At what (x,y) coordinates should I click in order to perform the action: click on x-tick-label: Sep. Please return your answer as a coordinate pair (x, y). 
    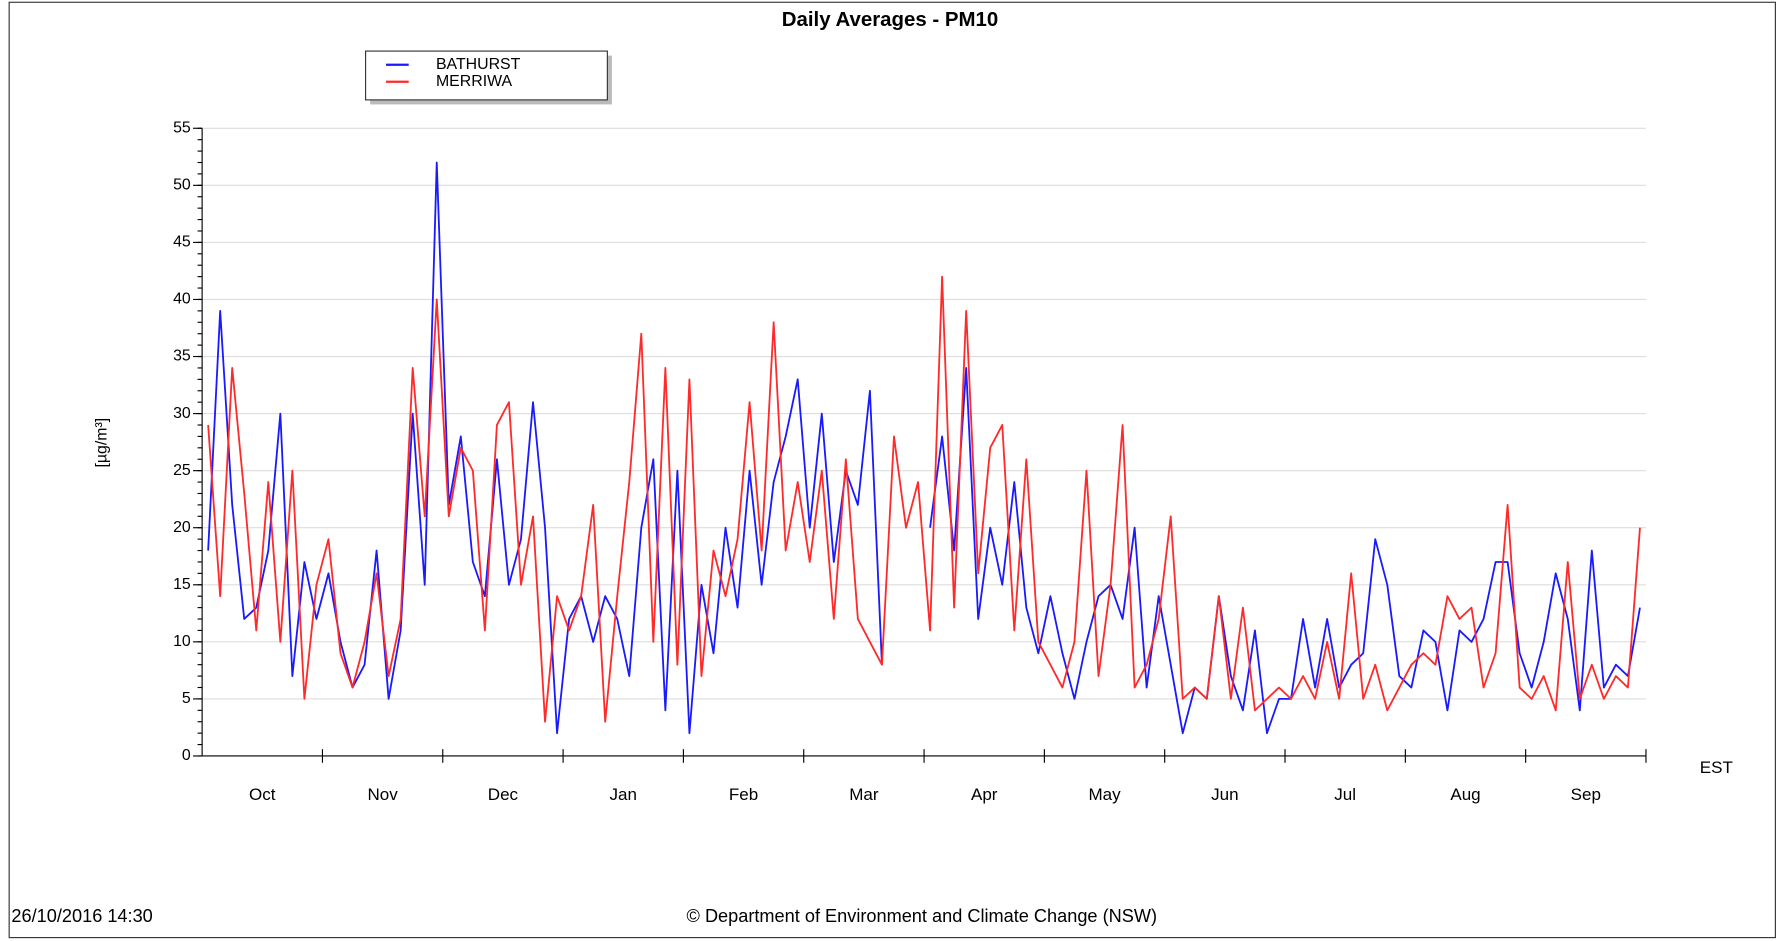
    Looking at the image, I should click on (1586, 794).